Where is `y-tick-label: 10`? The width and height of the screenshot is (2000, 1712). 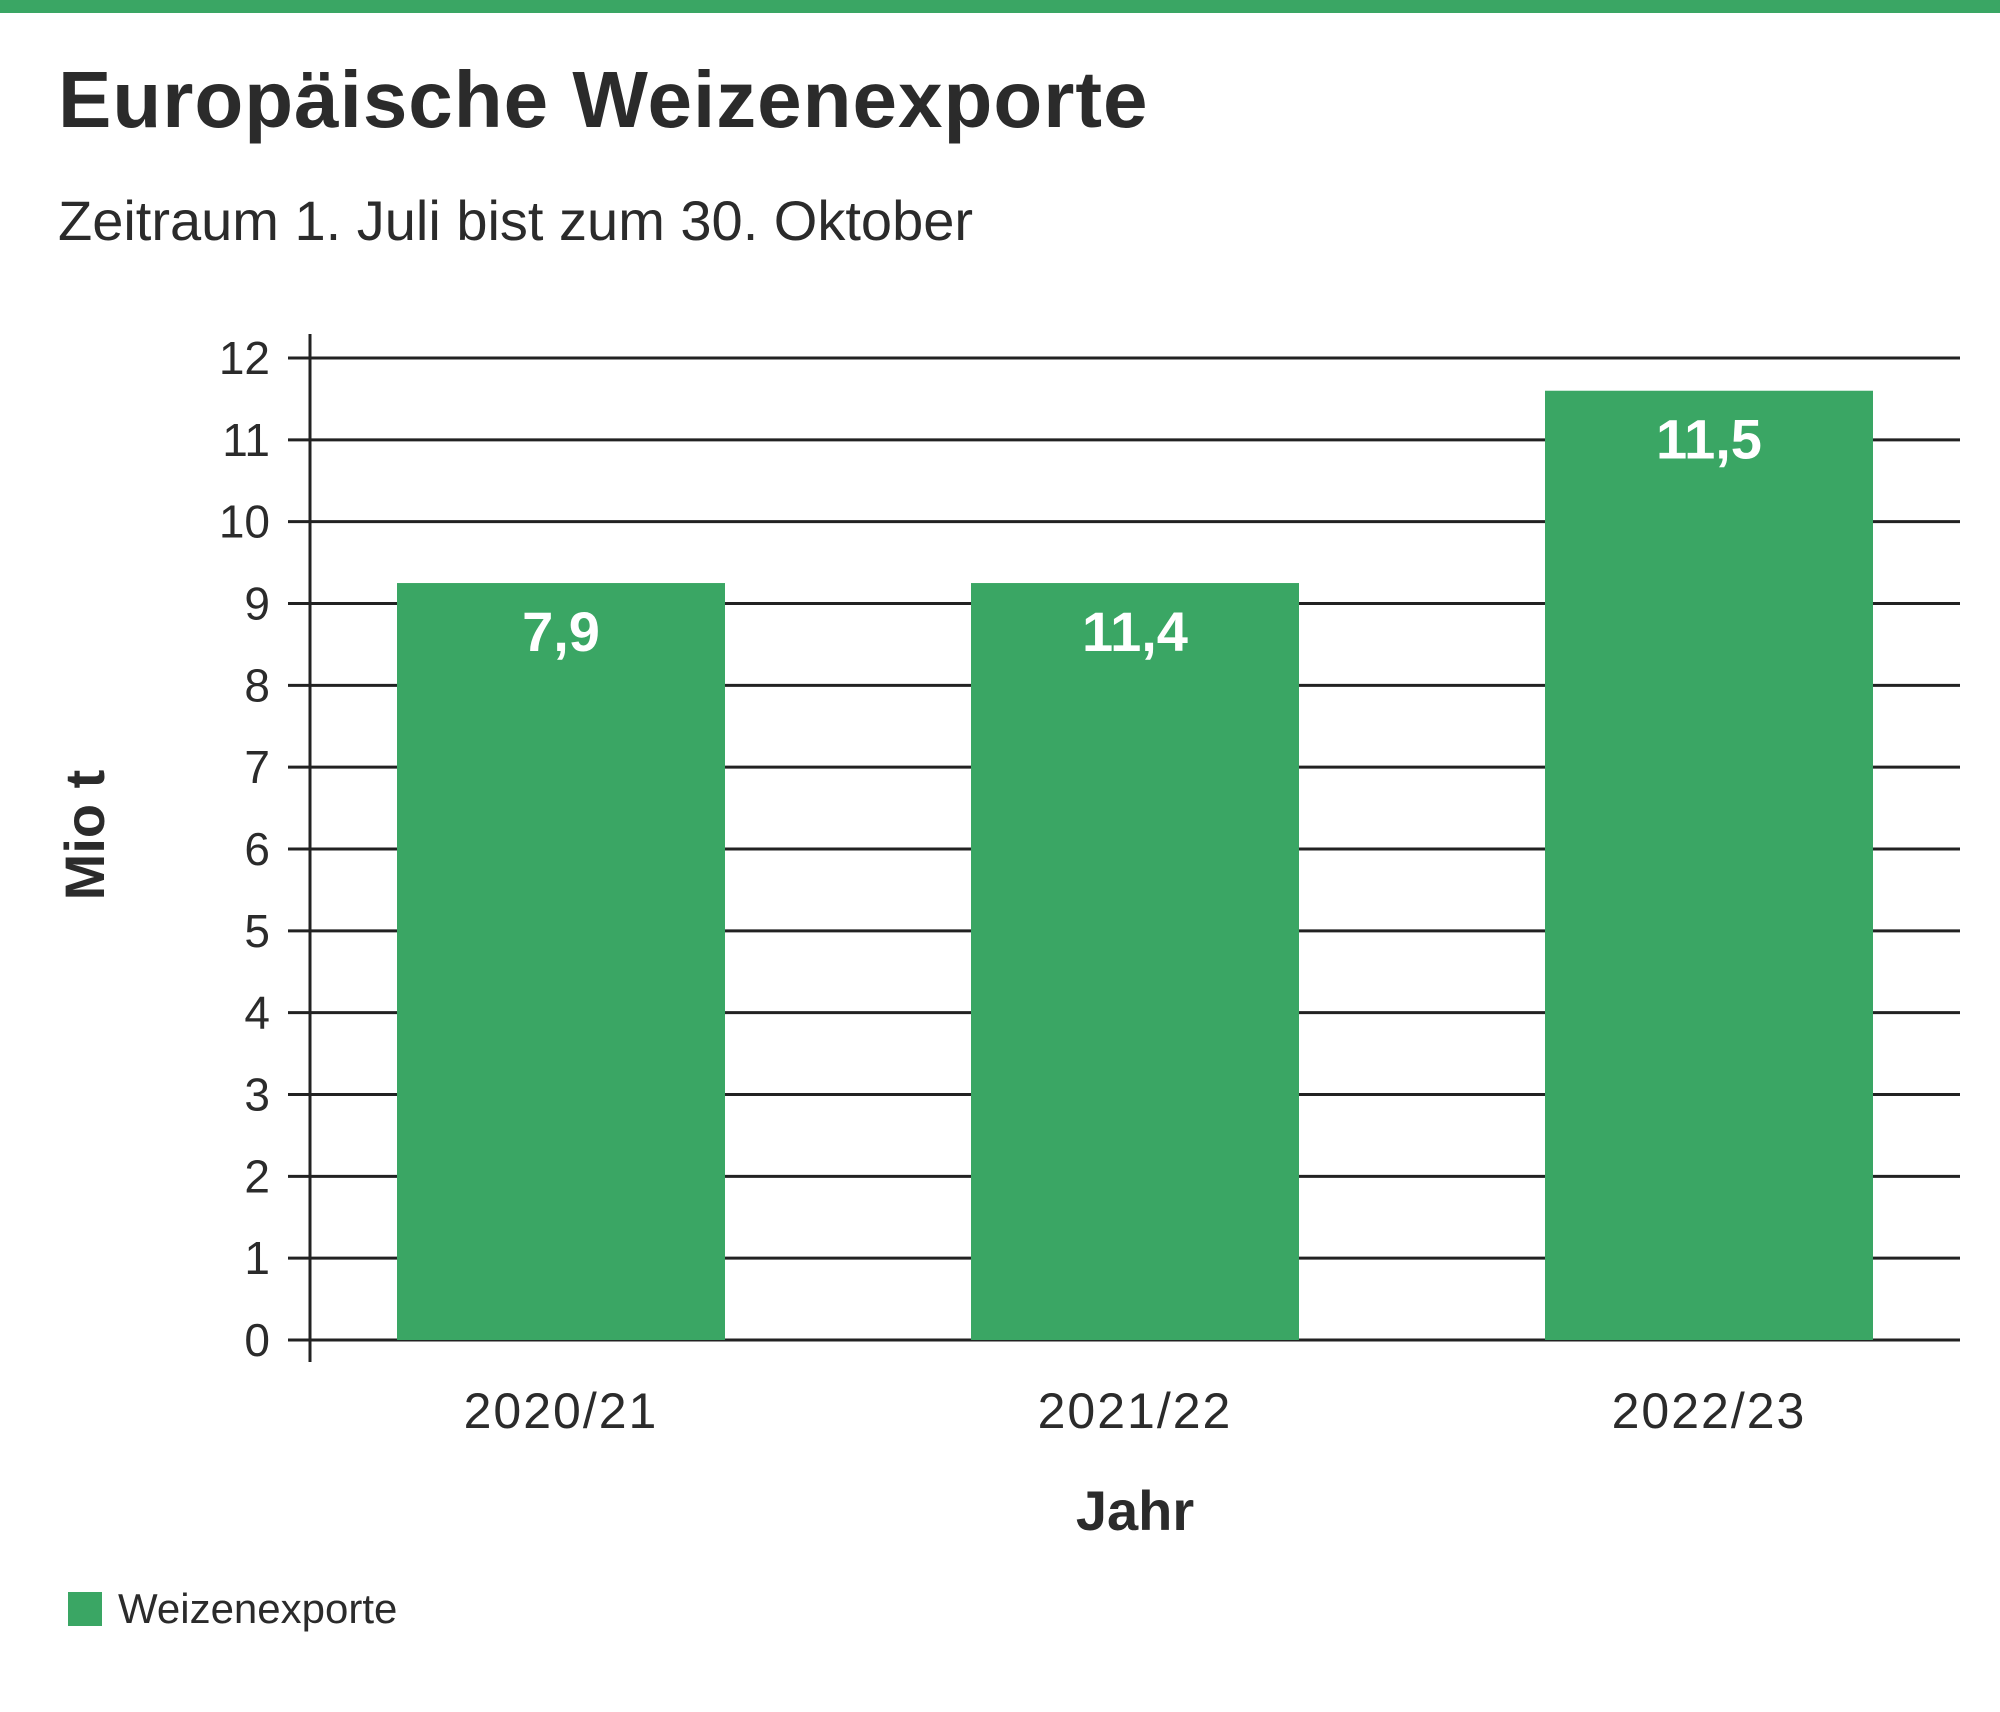
y-tick-label: 10 is located at coordinates (244, 522).